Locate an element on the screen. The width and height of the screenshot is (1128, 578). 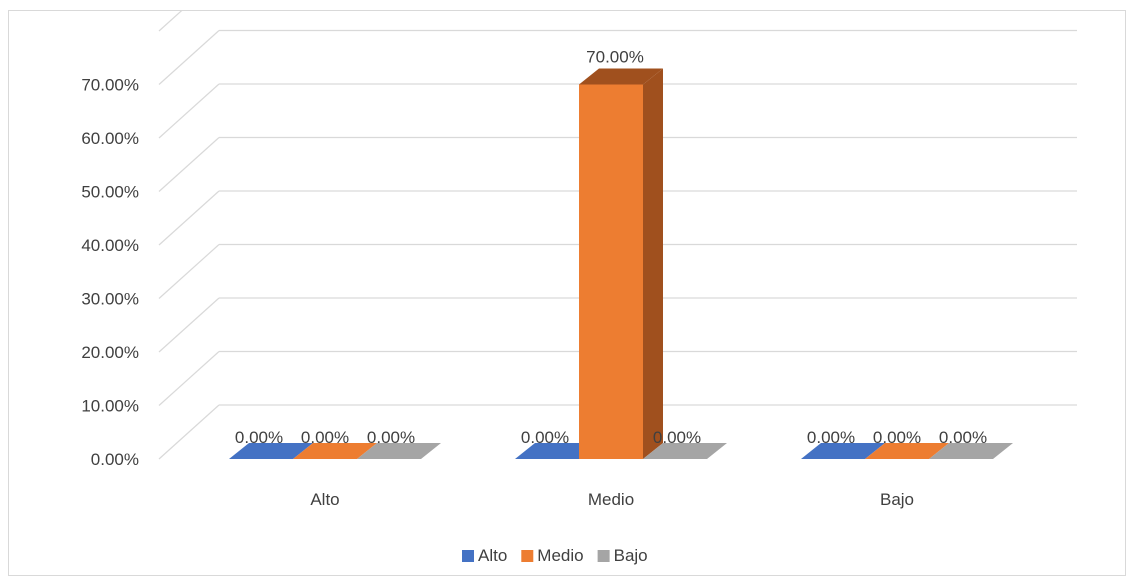
y-tick-label: 70.00% is located at coordinates (110, 85).